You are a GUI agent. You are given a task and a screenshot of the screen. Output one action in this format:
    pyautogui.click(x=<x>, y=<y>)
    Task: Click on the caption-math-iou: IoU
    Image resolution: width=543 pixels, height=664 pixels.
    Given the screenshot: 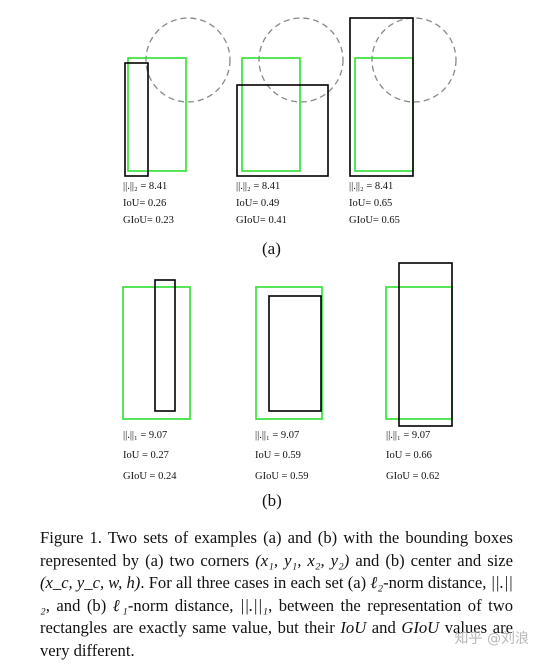 What is the action you would take?
    pyautogui.click(x=353, y=628)
    